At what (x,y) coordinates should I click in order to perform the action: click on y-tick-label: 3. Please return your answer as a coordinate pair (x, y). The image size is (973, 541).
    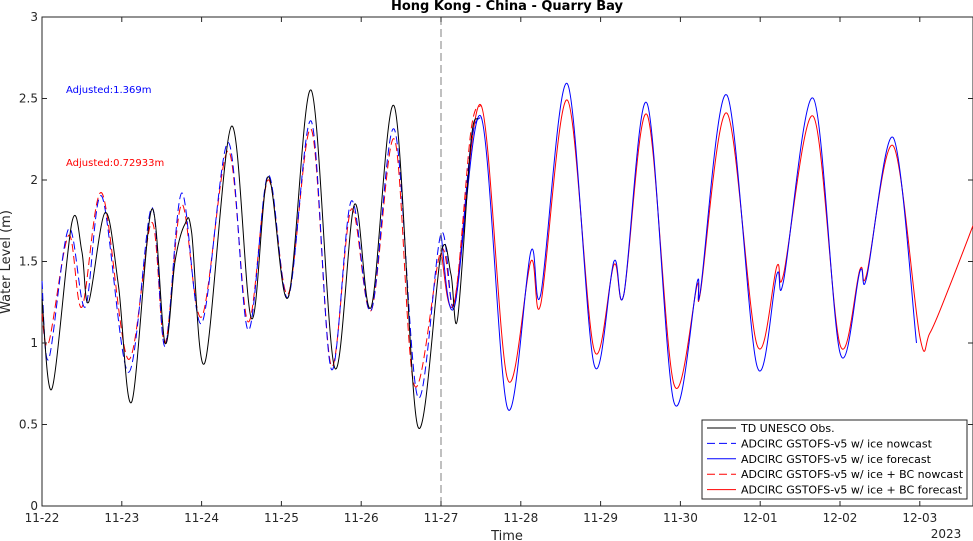
    Looking at the image, I should click on (34, 17).